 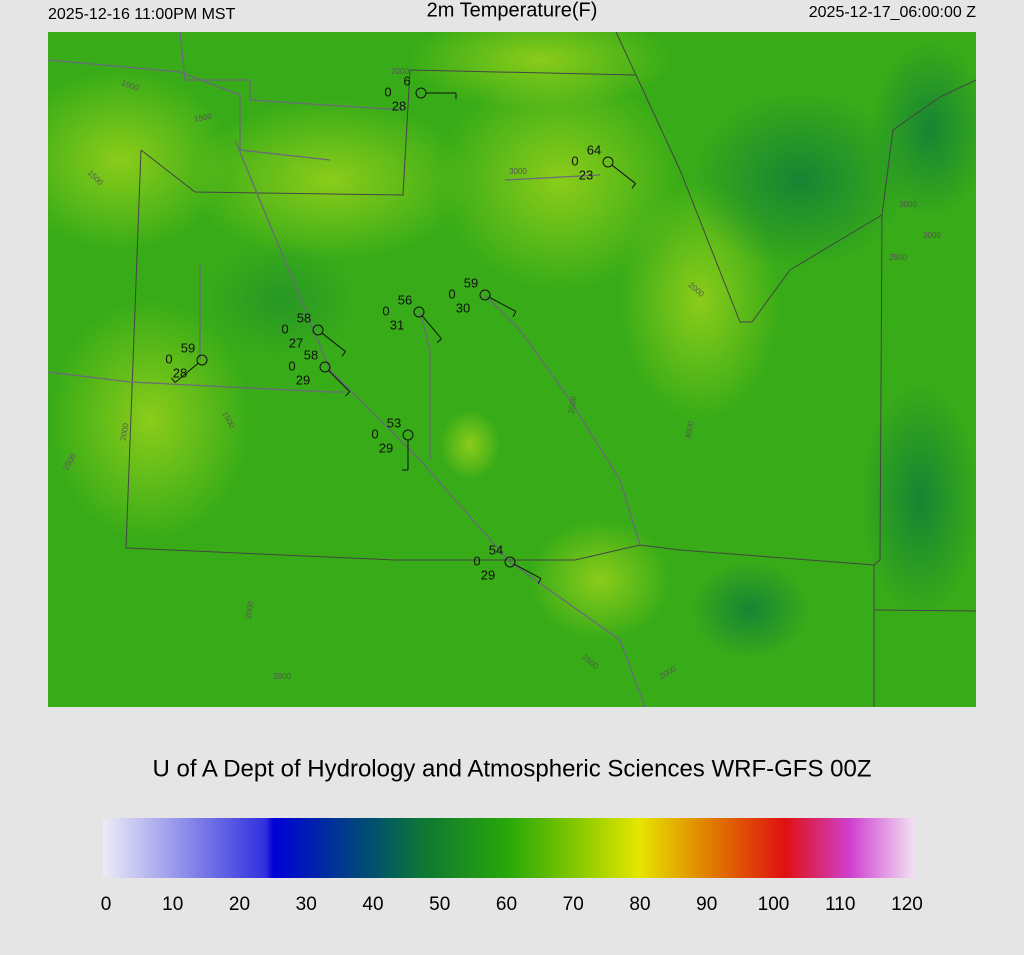 I want to click on colorbar-tick-label: 90, so click(x=706, y=904).